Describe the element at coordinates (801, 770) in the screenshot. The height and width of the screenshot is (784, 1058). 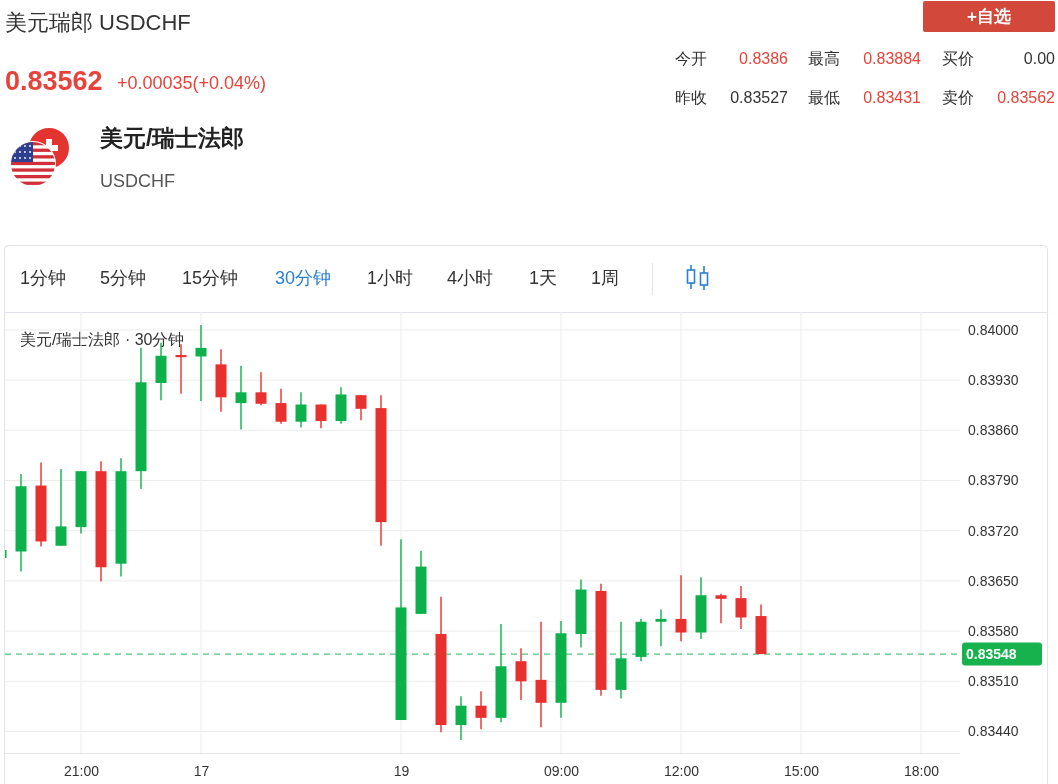
I see `x-tick-label: 15:00` at that location.